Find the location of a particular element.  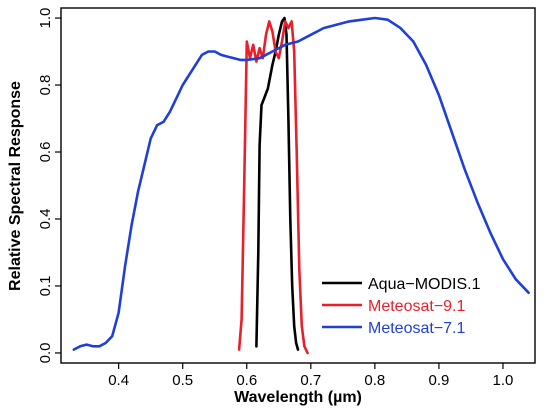

x-tick-label: 0.9 is located at coordinates (438, 380).